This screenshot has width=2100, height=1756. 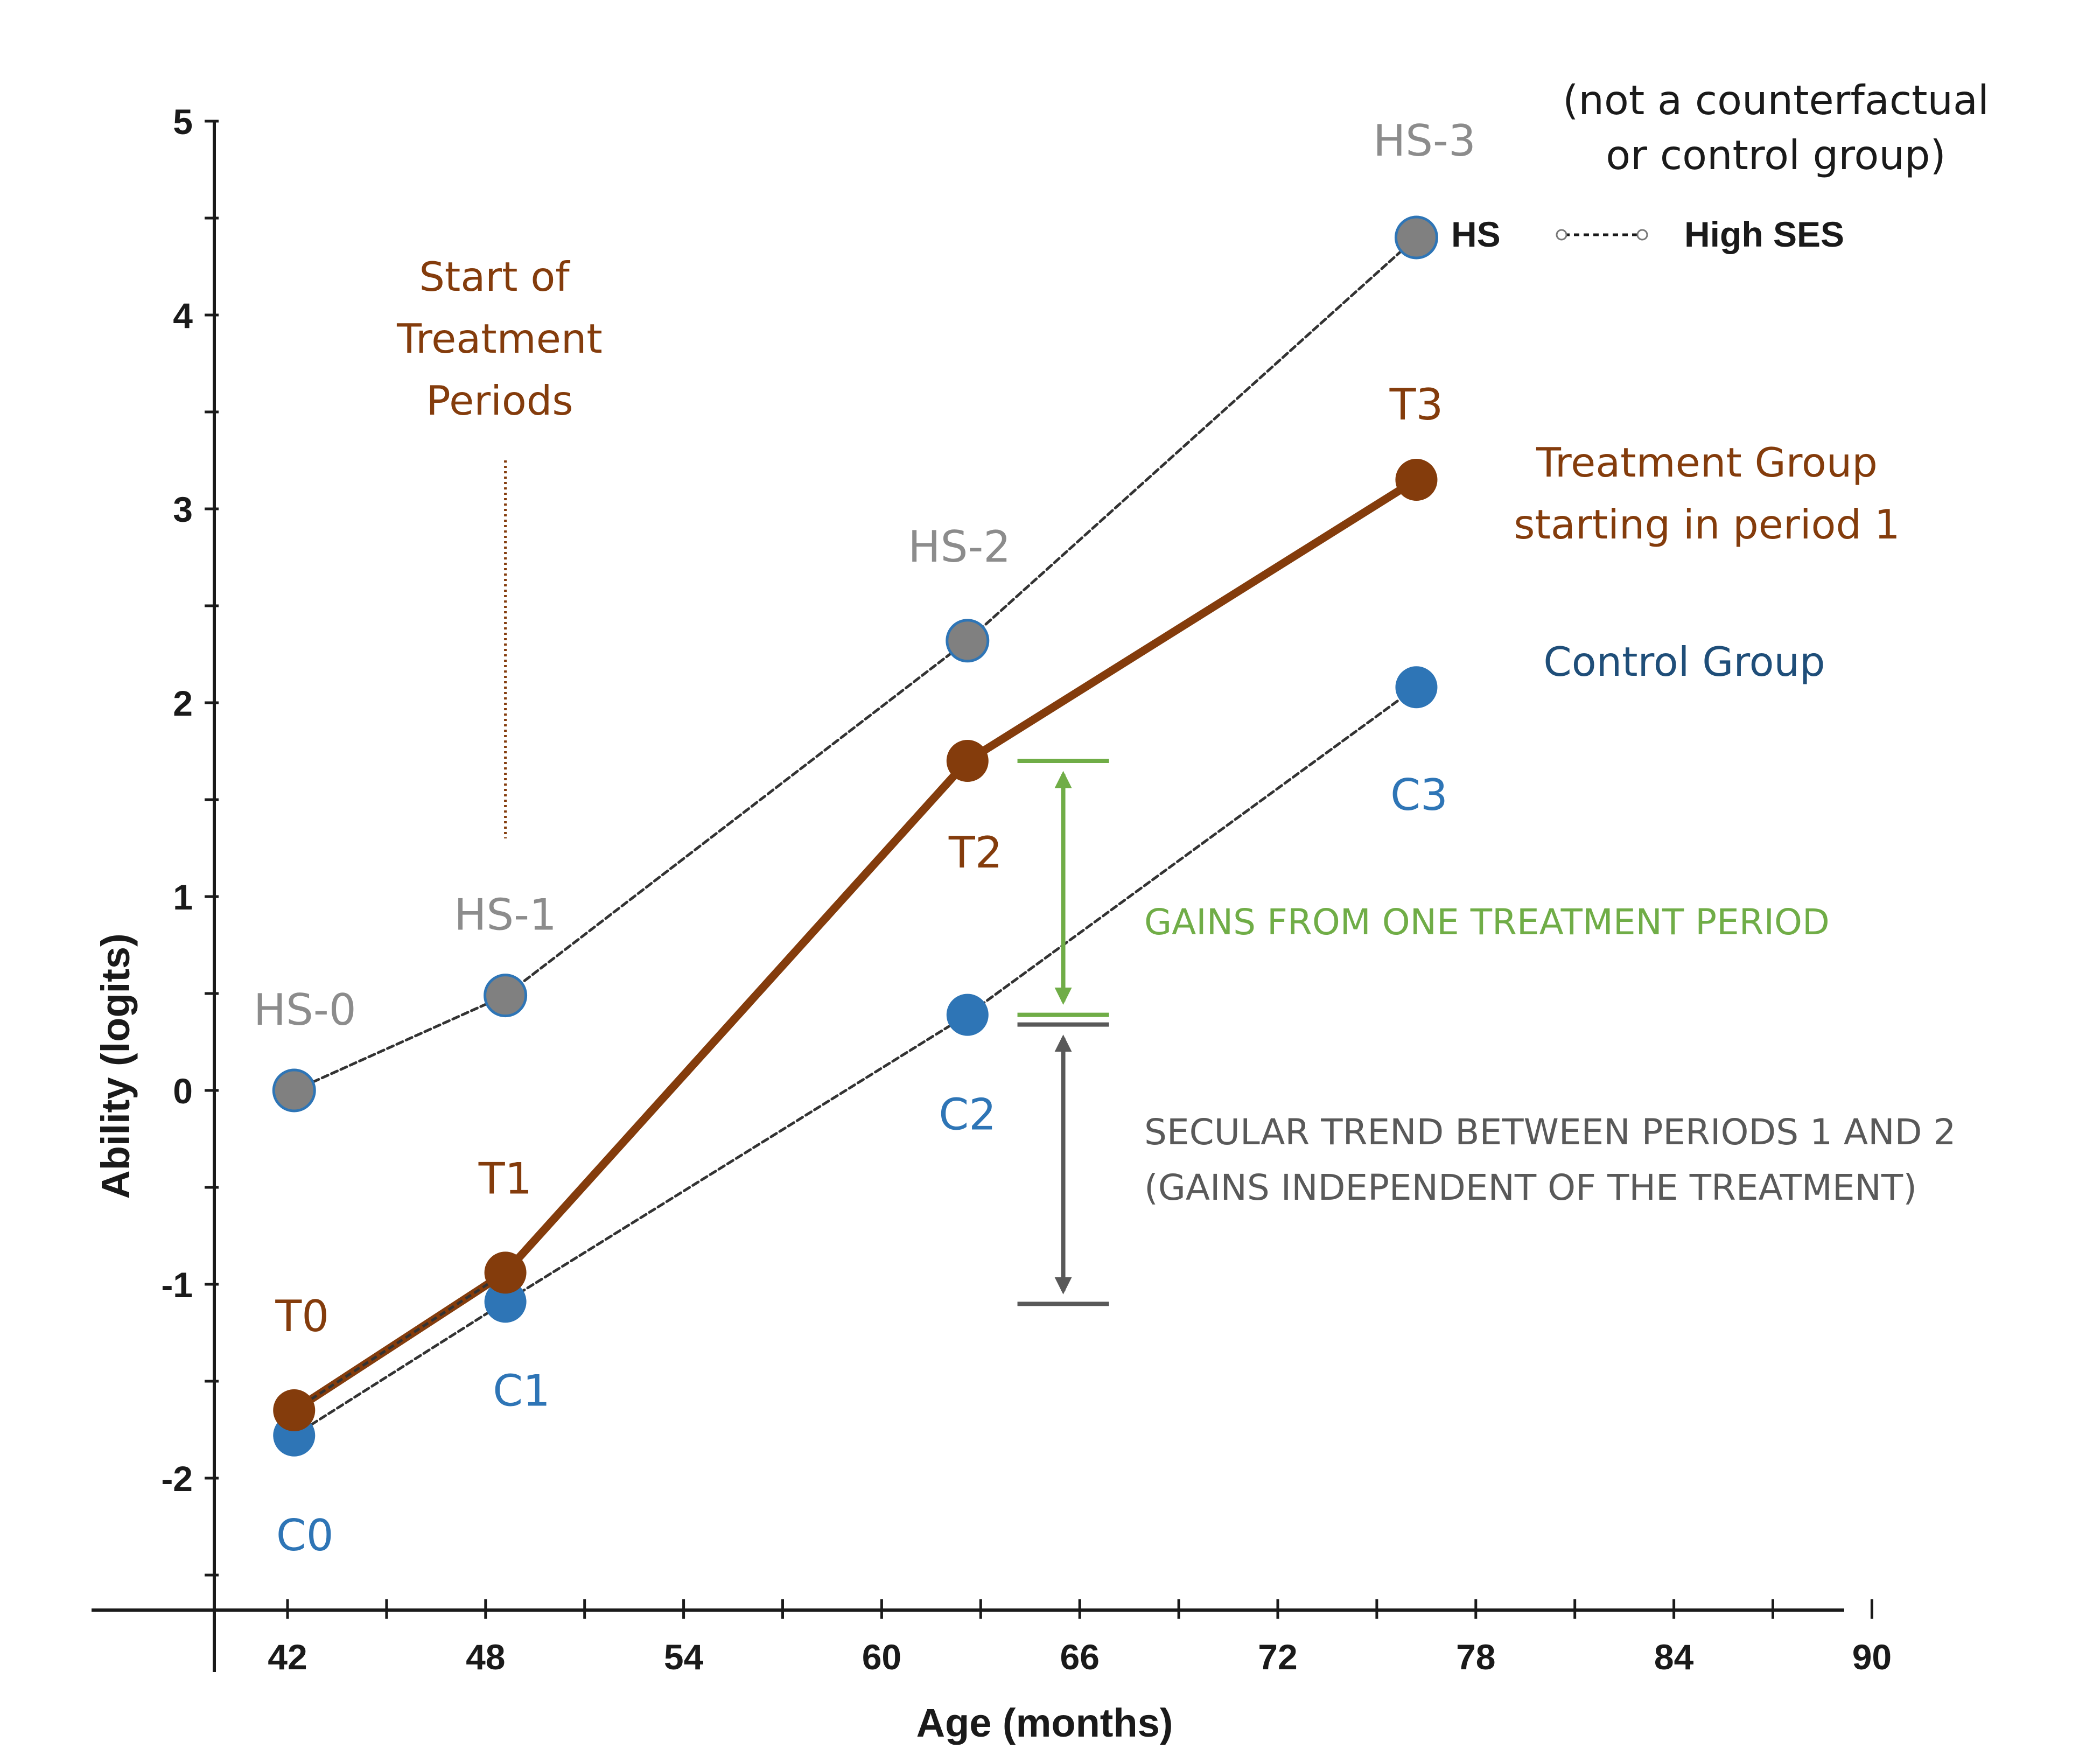 What do you see at coordinates (1063, 1032) in the screenshot?
I see `brackets` at bounding box center [1063, 1032].